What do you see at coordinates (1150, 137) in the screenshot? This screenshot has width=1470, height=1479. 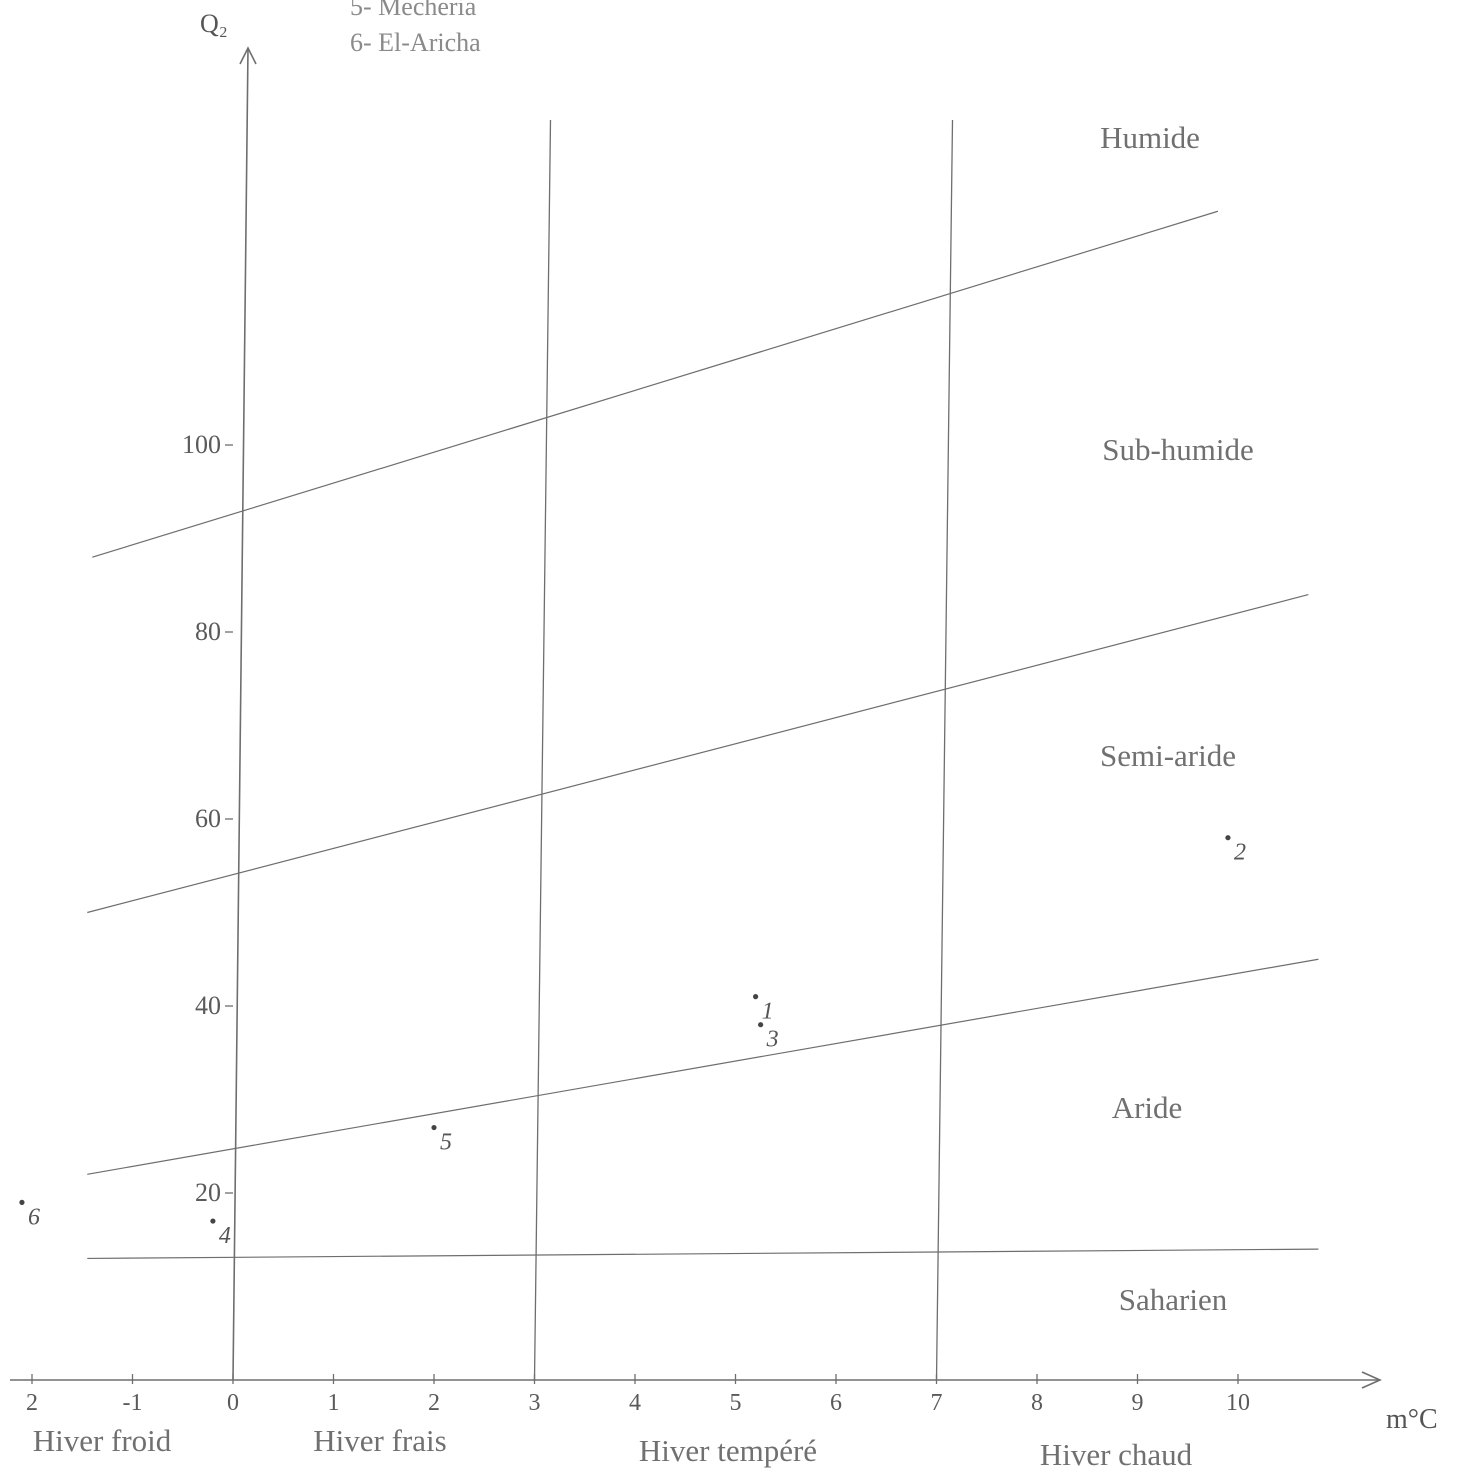 I see `zone-label: Humide` at bounding box center [1150, 137].